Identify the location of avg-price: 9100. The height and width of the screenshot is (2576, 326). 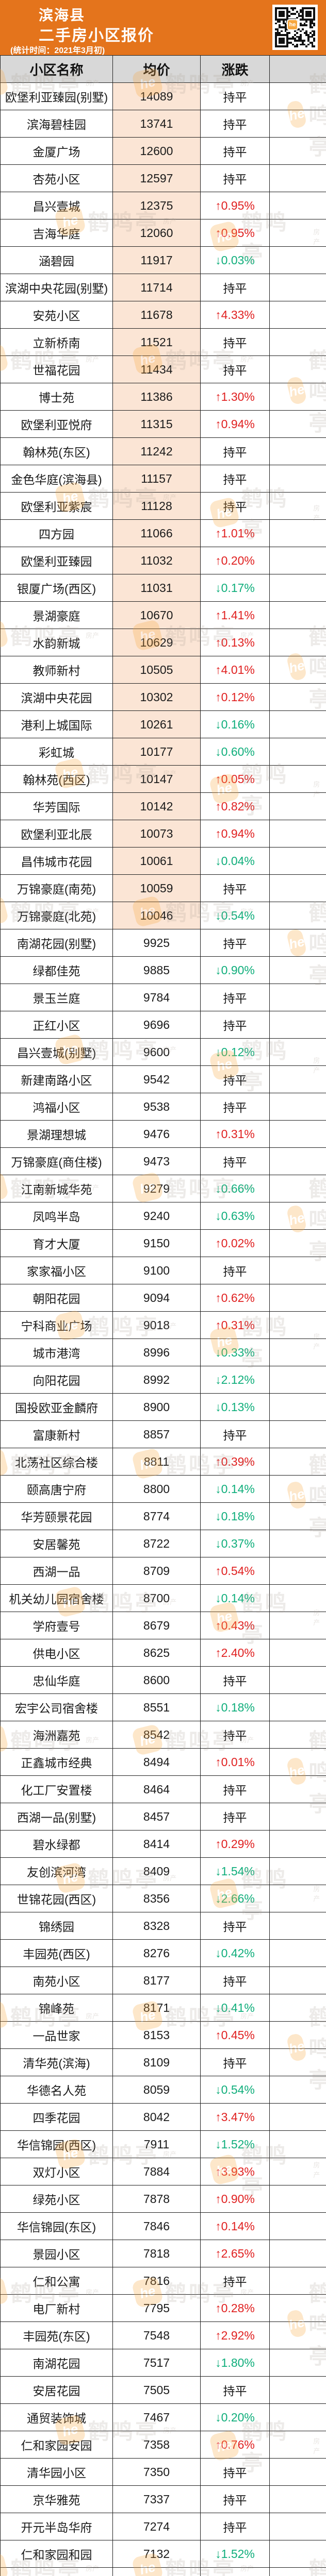
(156, 1271).